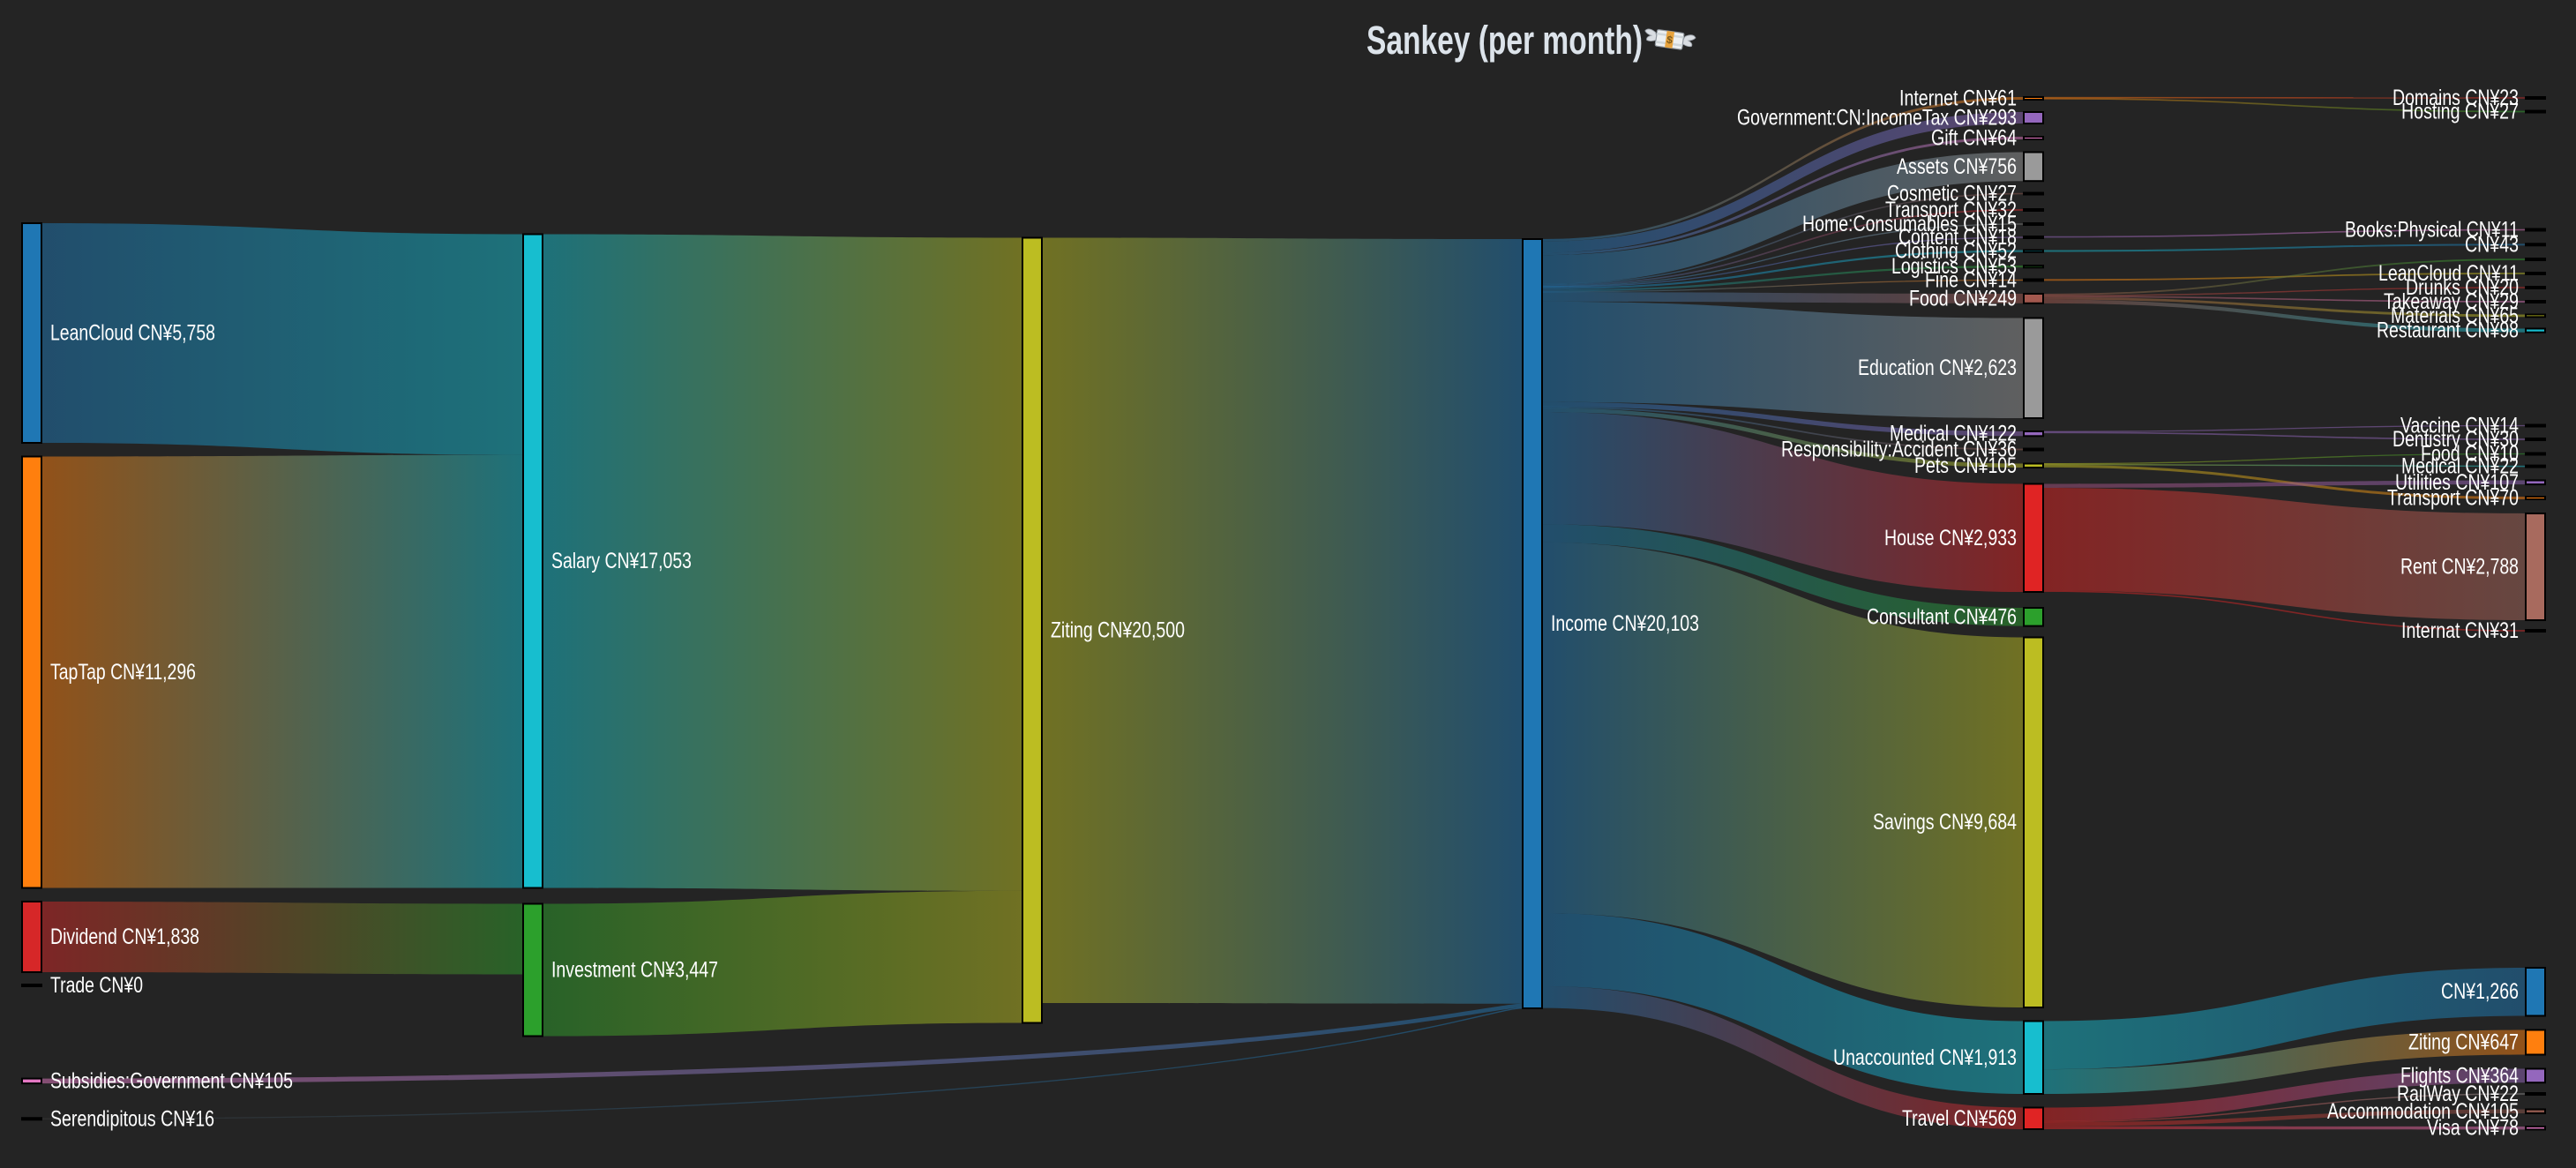  I want to click on svg-text: Internet CN¥61, so click(1958, 98).